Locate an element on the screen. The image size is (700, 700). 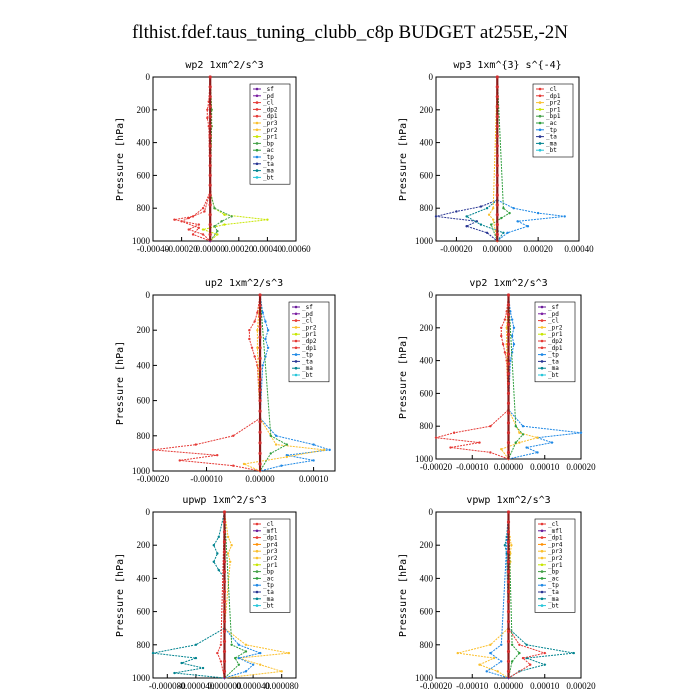
plot4-legend-entry: _pr2 is located at coordinates (555, 327).